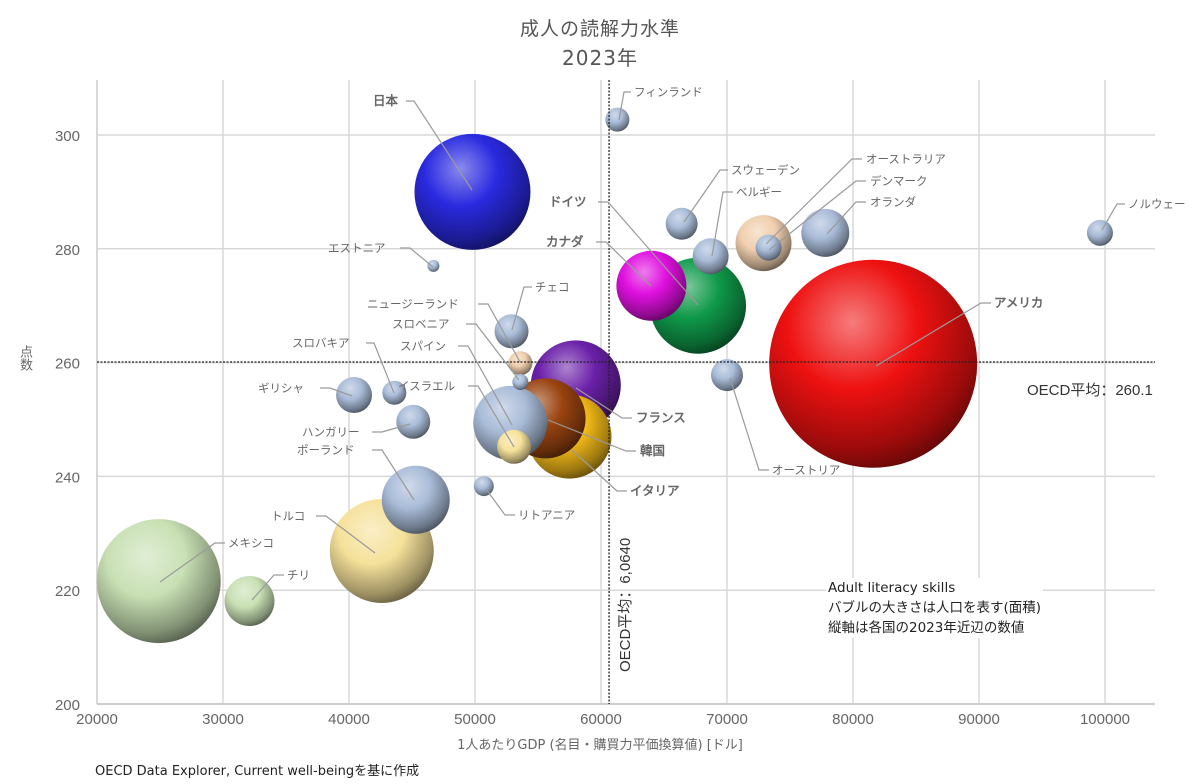 The height and width of the screenshot is (784, 1200). I want to click on bubble: スウェーデン, so click(681, 223).